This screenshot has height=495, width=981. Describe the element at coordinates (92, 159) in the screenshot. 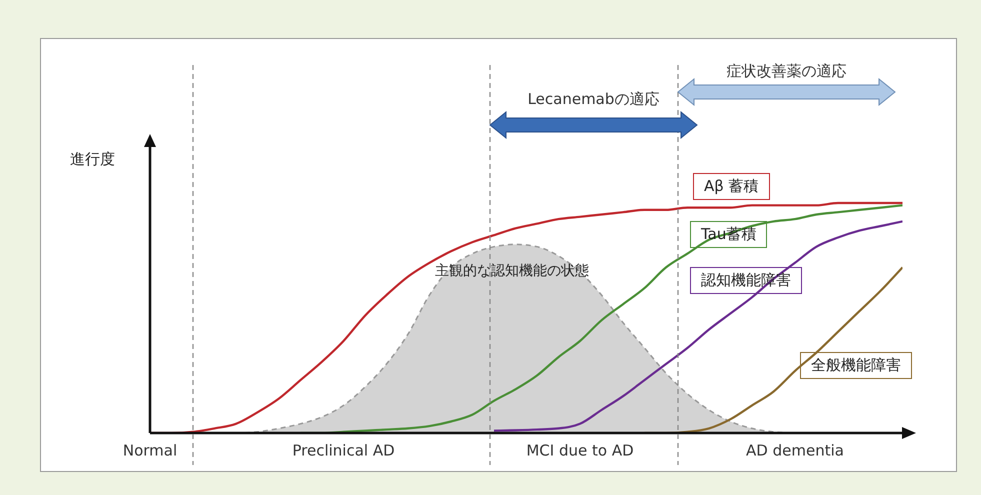

I see `y-axis-title: 進行度` at that location.